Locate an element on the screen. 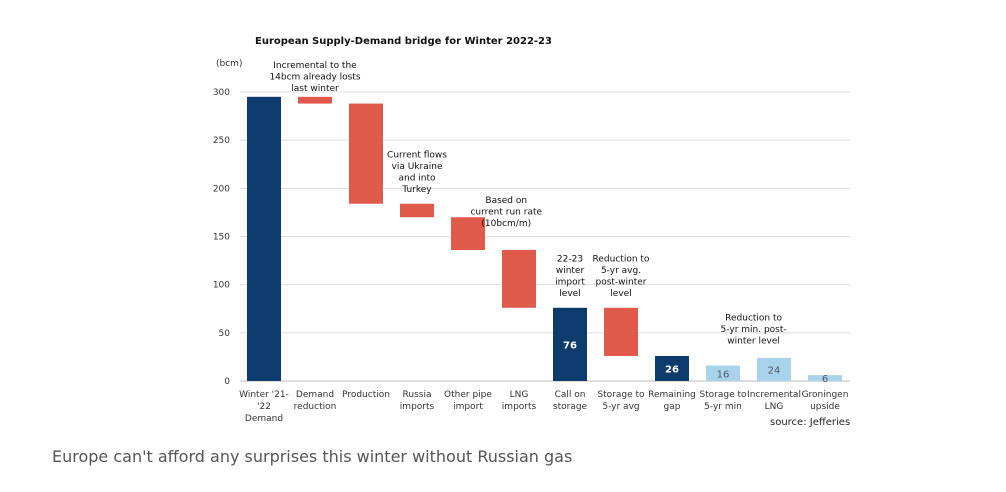  y-axis-ticks: 0 50 100 150 200 250 300 is located at coordinates (221, 237).